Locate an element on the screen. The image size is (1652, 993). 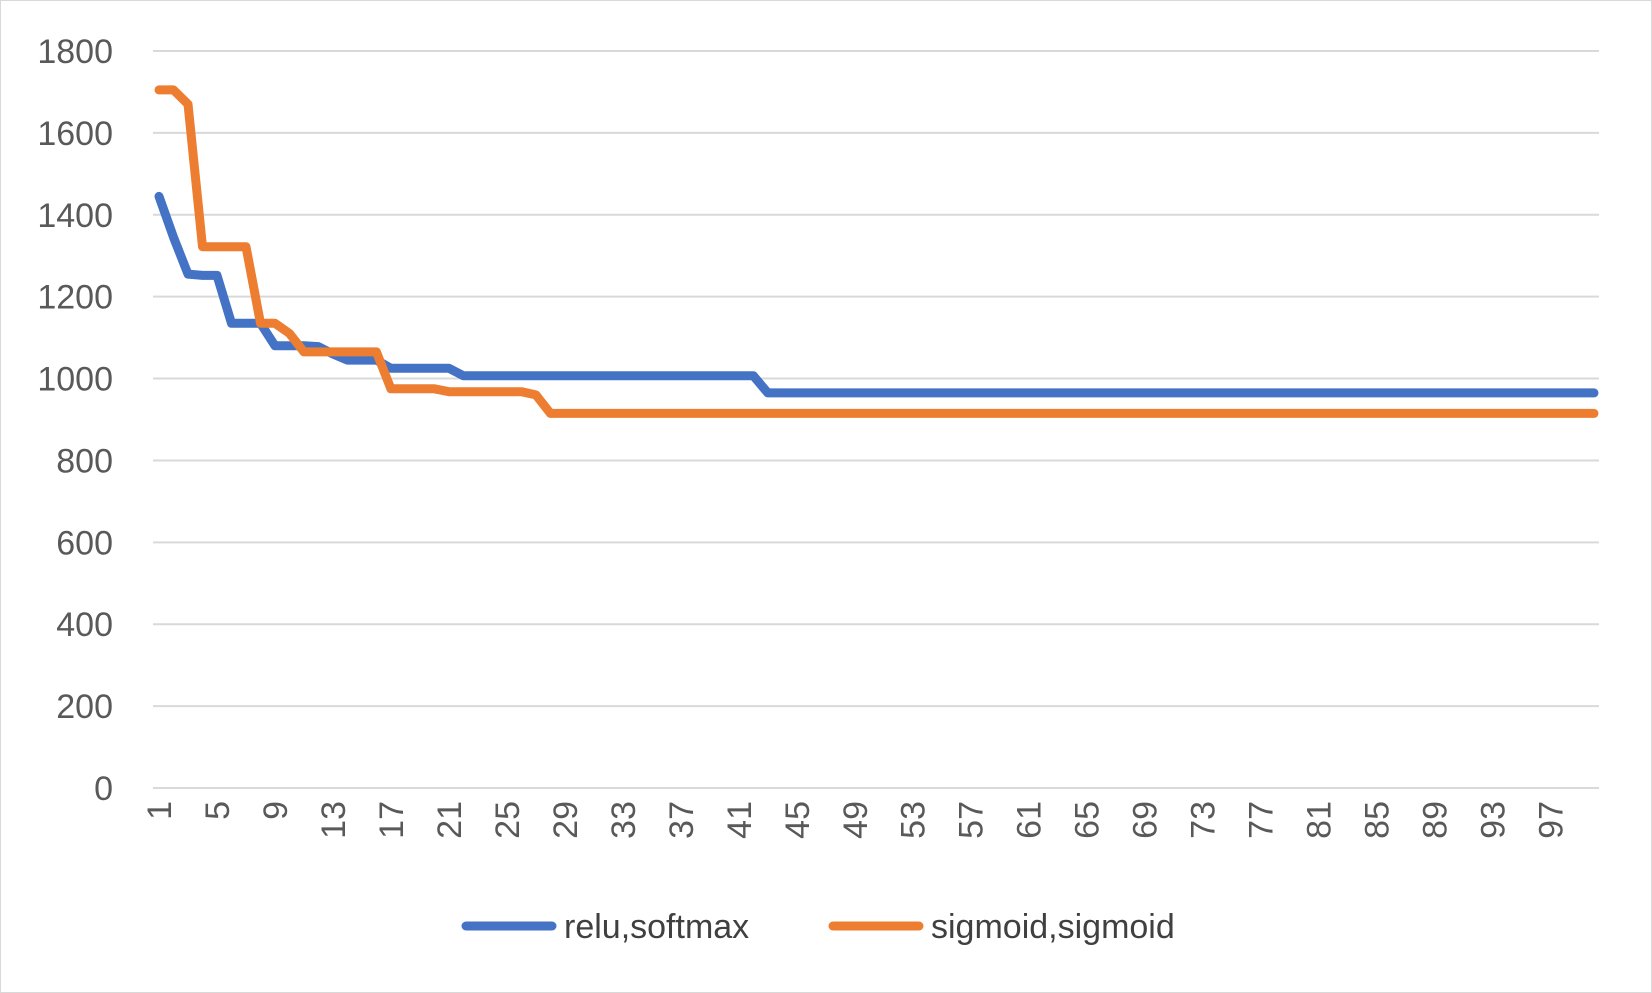
x-tick-label: 97 is located at coordinates (1552, 820).